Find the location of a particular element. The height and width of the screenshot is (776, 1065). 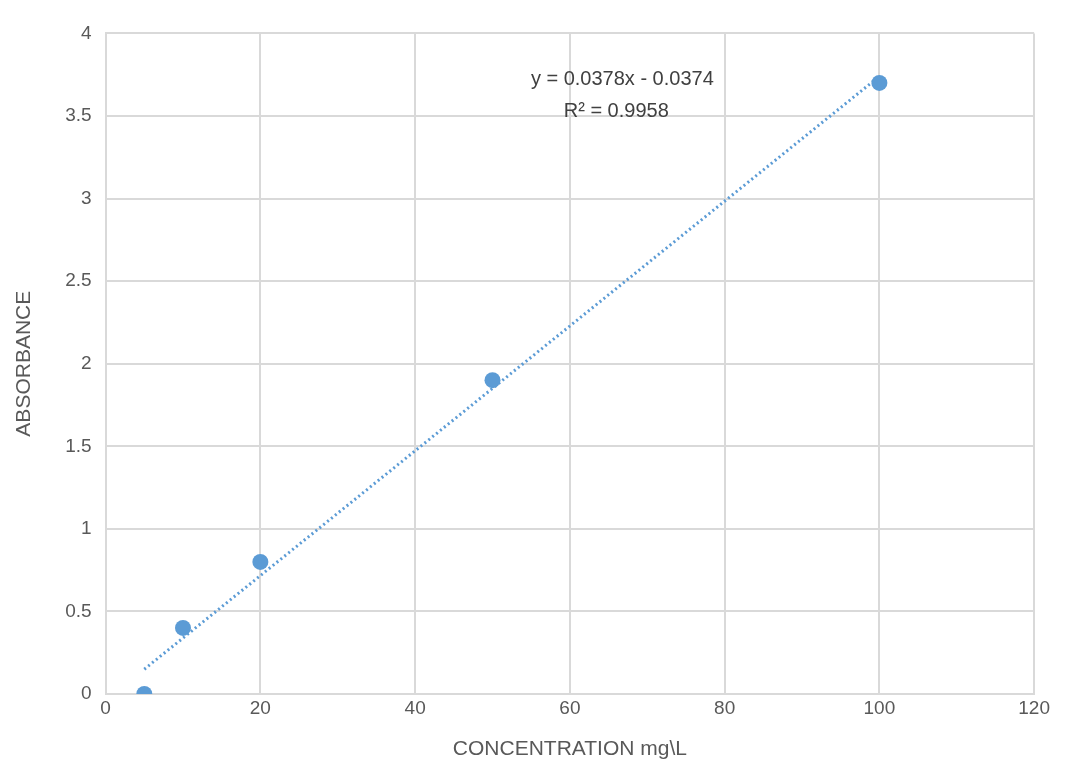

annotation: y = 0.0378x - 0.0374 is located at coordinates (622, 78).